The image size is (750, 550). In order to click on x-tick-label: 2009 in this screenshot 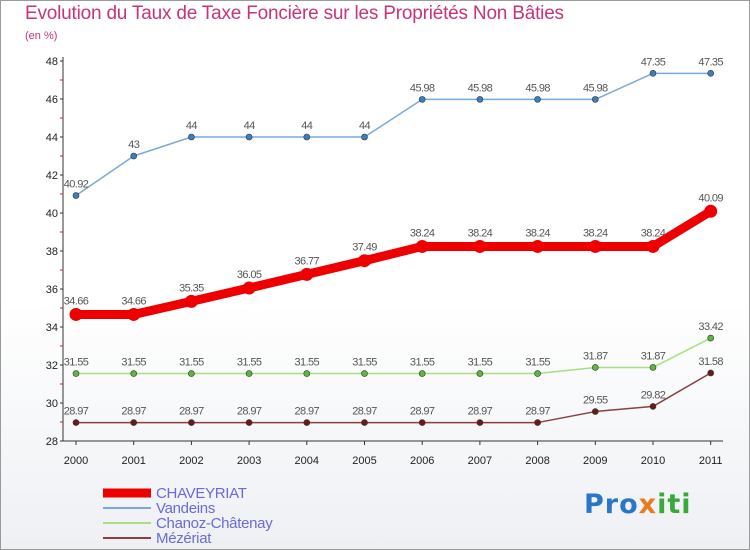, I will do `click(595, 461)`.